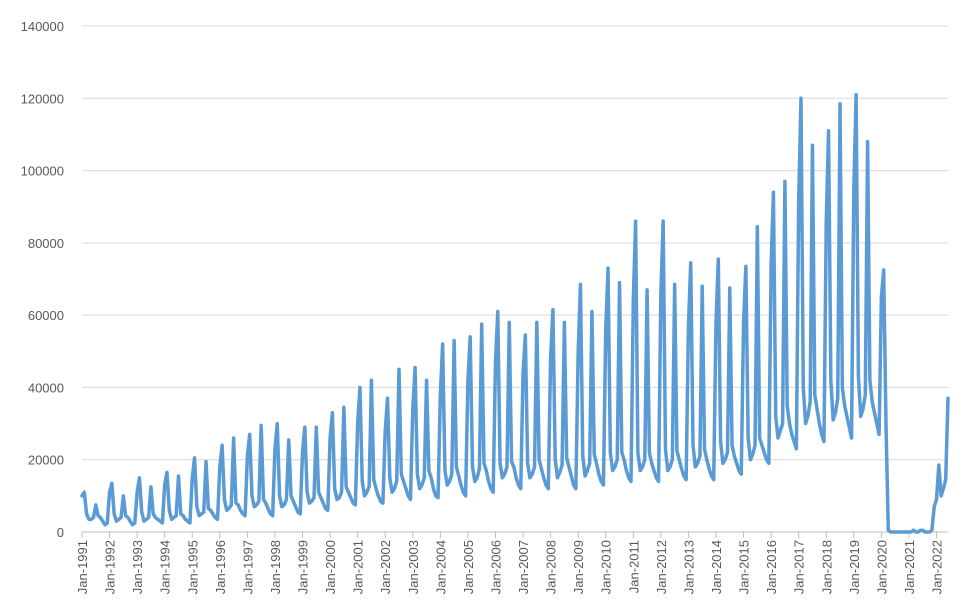 This screenshot has height=610, width=955. What do you see at coordinates (495, 567) in the screenshot?
I see `x-tick-label: Jan-2006` at bounding box center [495, 567].